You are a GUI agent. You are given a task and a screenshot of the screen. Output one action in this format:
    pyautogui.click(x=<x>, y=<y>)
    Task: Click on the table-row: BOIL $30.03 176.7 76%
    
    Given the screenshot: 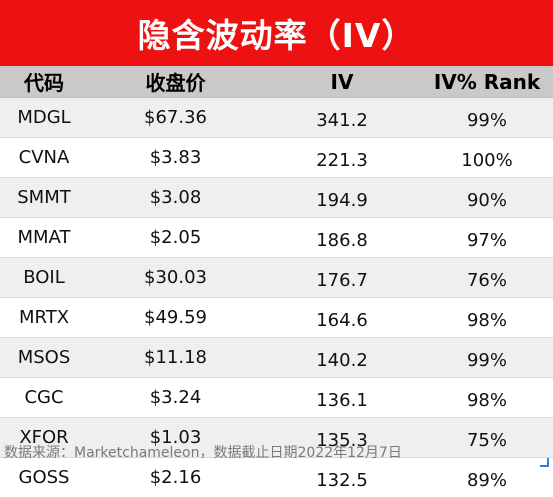 What is the action you would take?
    pyautogui.click(x=276, y=277)
    